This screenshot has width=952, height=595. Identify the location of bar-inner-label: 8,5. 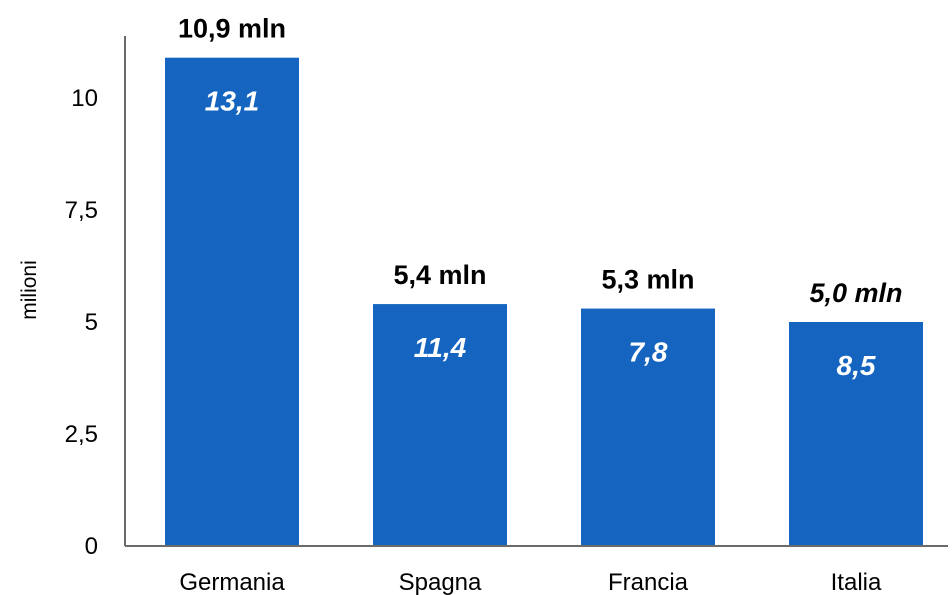
(856, 365).